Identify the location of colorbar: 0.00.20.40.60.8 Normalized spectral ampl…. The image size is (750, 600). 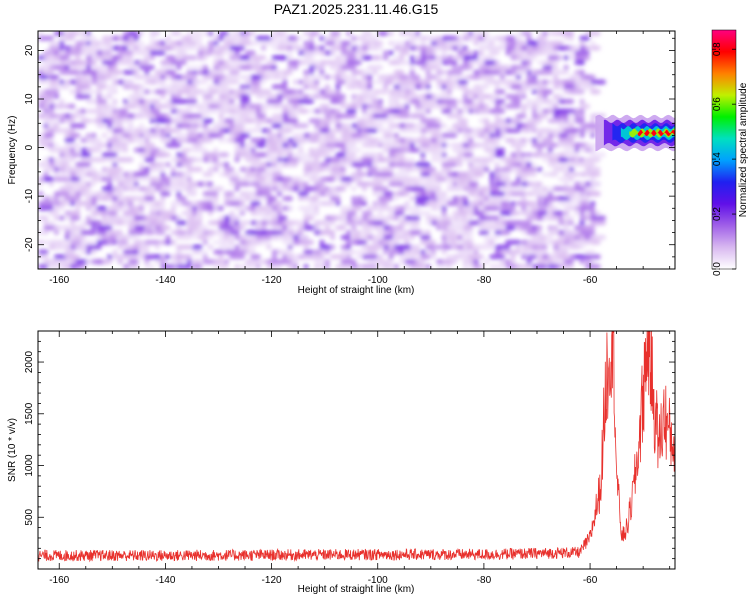
(730, 152).